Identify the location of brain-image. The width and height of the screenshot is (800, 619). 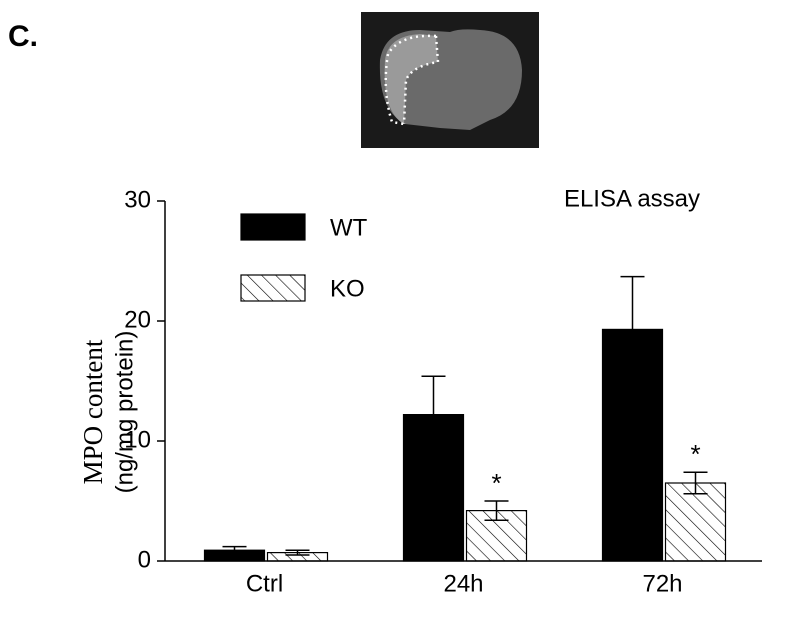
(450, 80).